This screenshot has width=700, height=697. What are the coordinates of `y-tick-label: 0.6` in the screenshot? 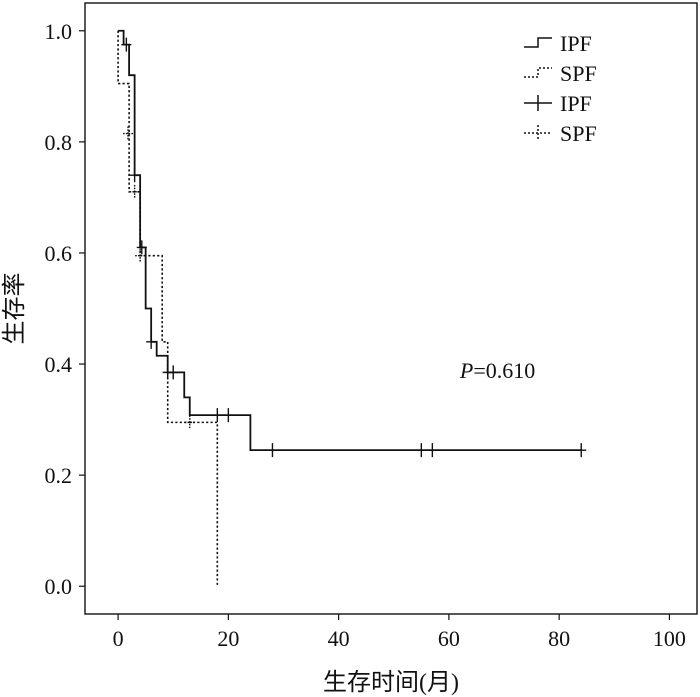 It's located at (59, 253).